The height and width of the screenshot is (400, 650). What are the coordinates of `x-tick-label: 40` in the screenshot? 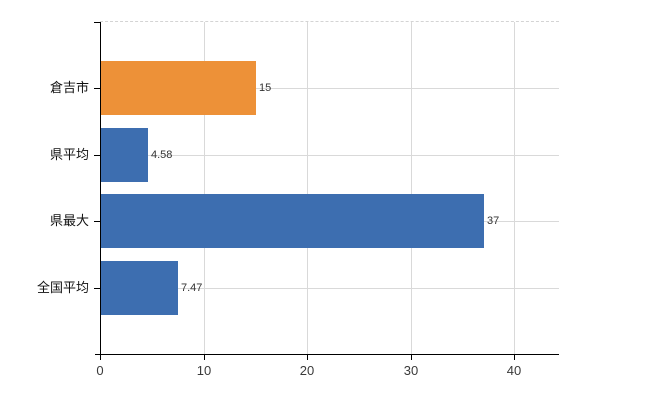 It's located at (514, 370).